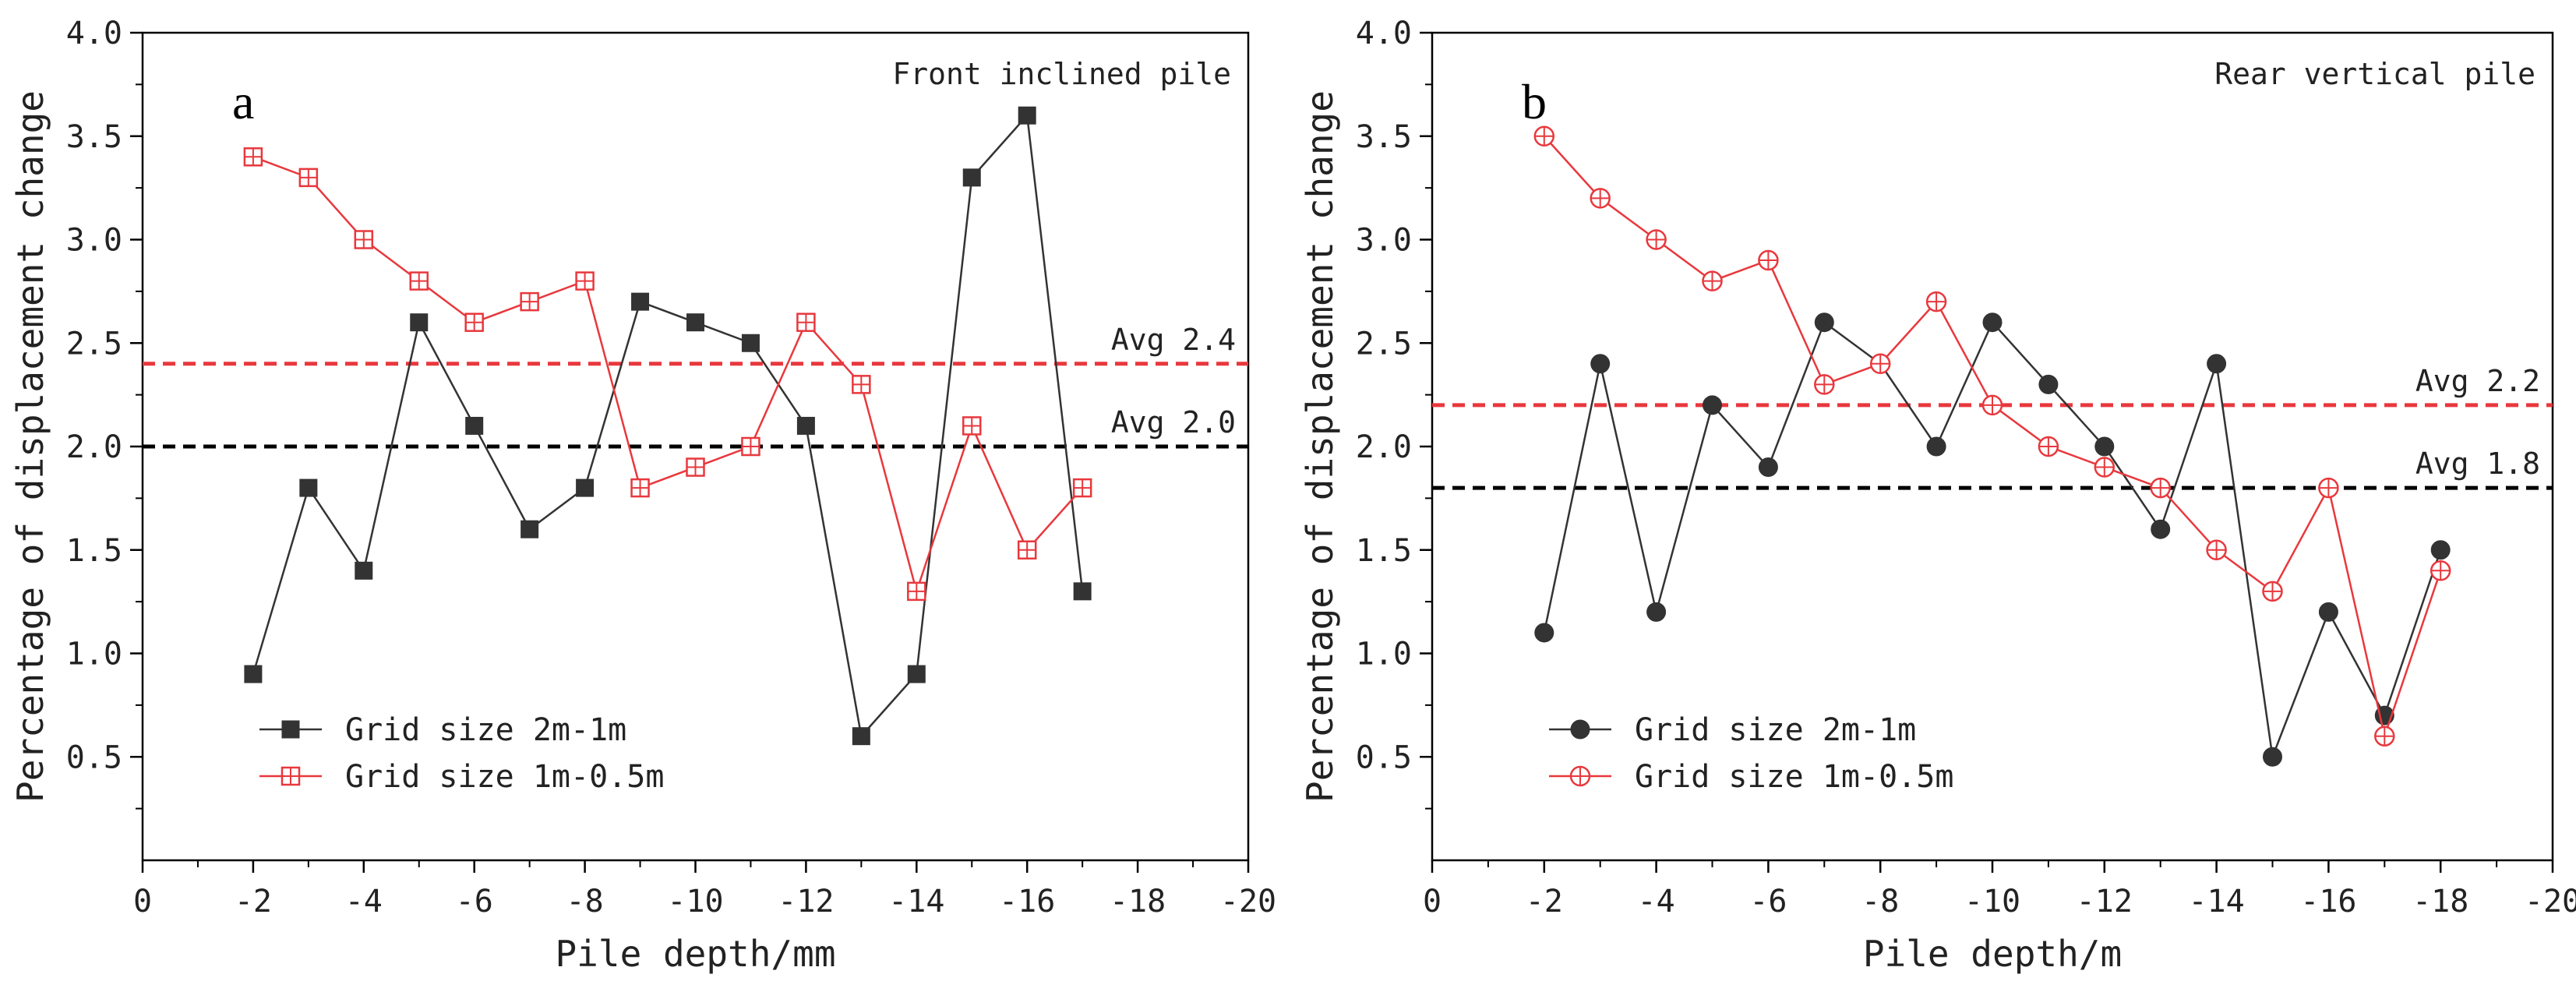 This screenshot has width=2576, height=999. I want to click on x-tick-label: -14, so click(2216, 902).